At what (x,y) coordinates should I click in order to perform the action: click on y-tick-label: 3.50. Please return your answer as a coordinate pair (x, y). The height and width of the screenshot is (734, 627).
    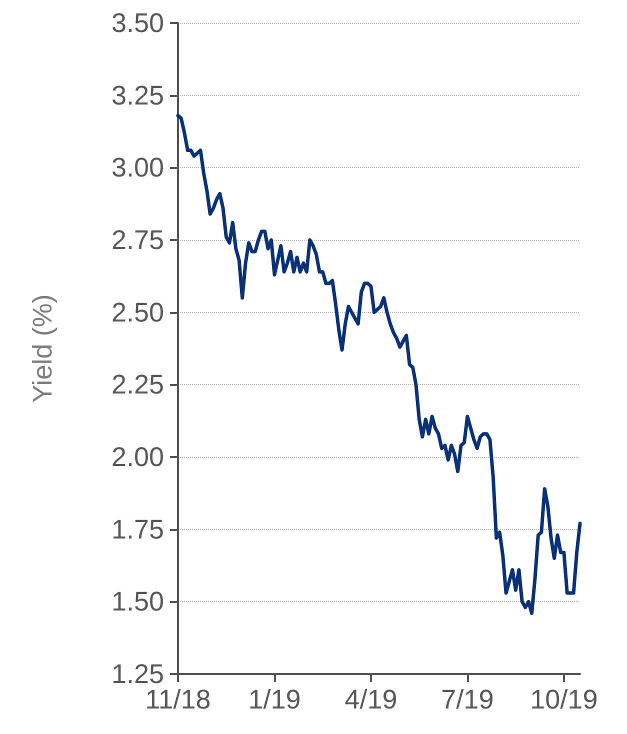
    Looking at the image, I should click on (137, 23).